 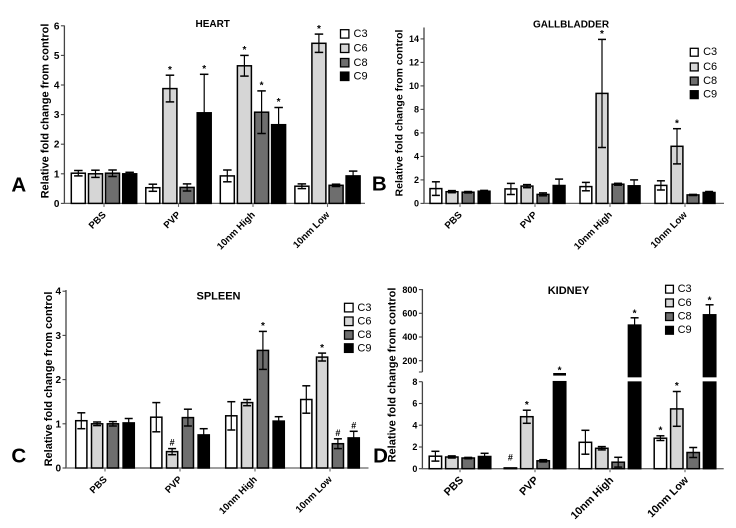 I want to click on svg-text: 5, so click(x=57, y=56).